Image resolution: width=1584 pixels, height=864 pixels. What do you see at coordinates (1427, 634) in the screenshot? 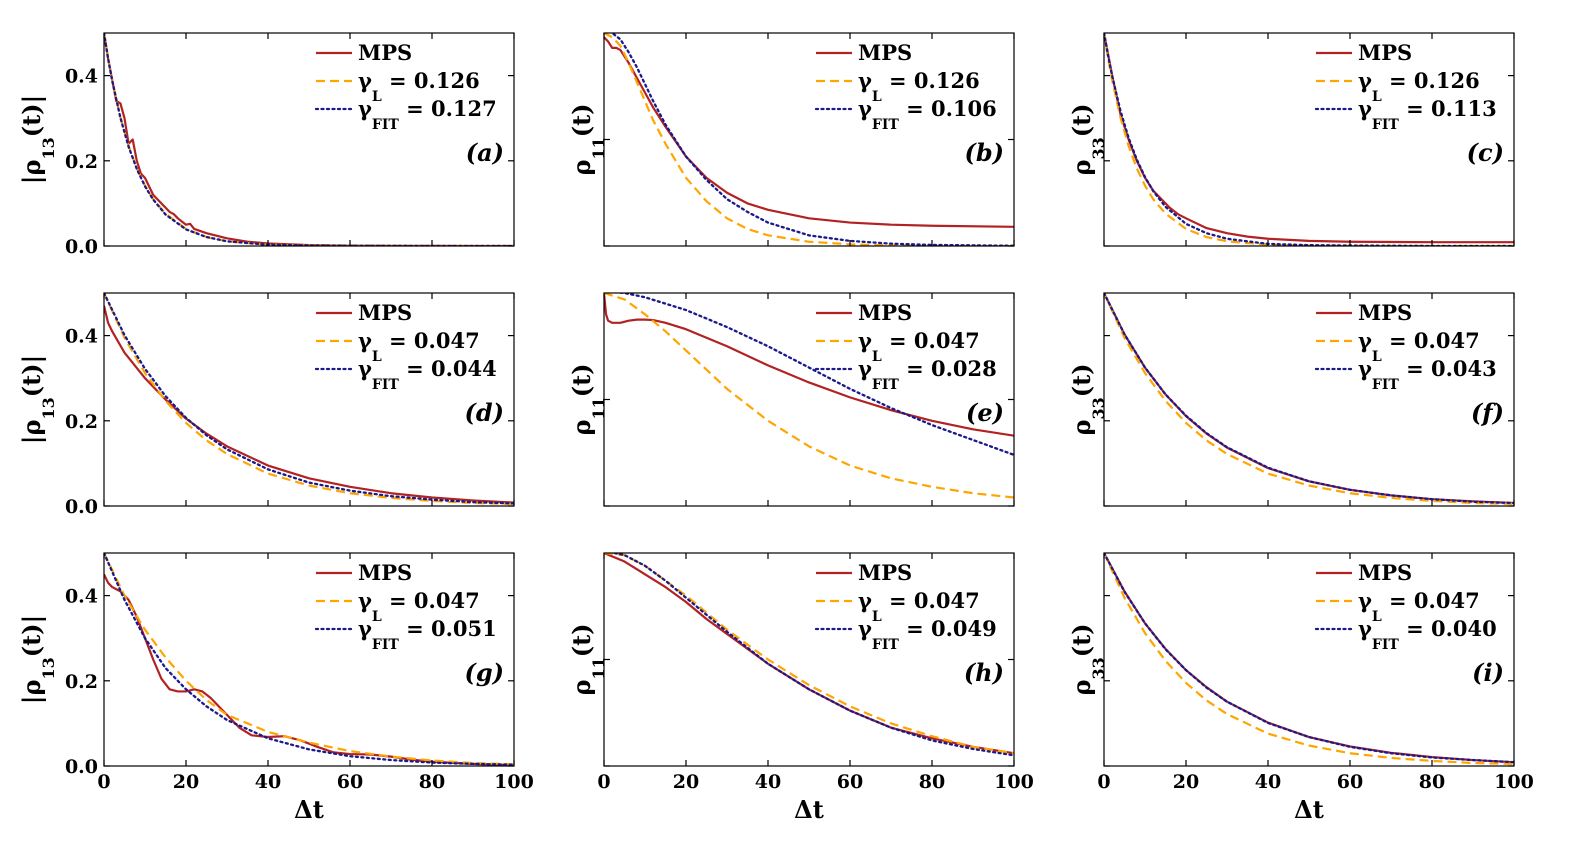
I see `legend-label: γFIT = 0.040` at bounding box center [1427, 634].